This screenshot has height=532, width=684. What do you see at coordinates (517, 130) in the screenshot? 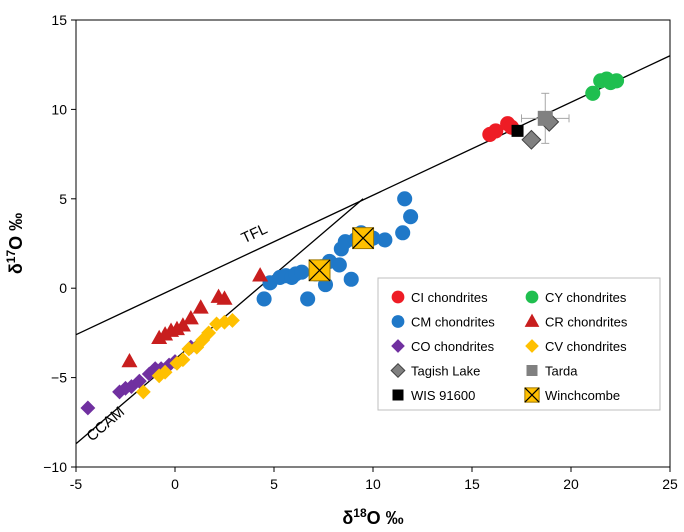
I see `wis-91600-point` at bounding box center [517, 130].